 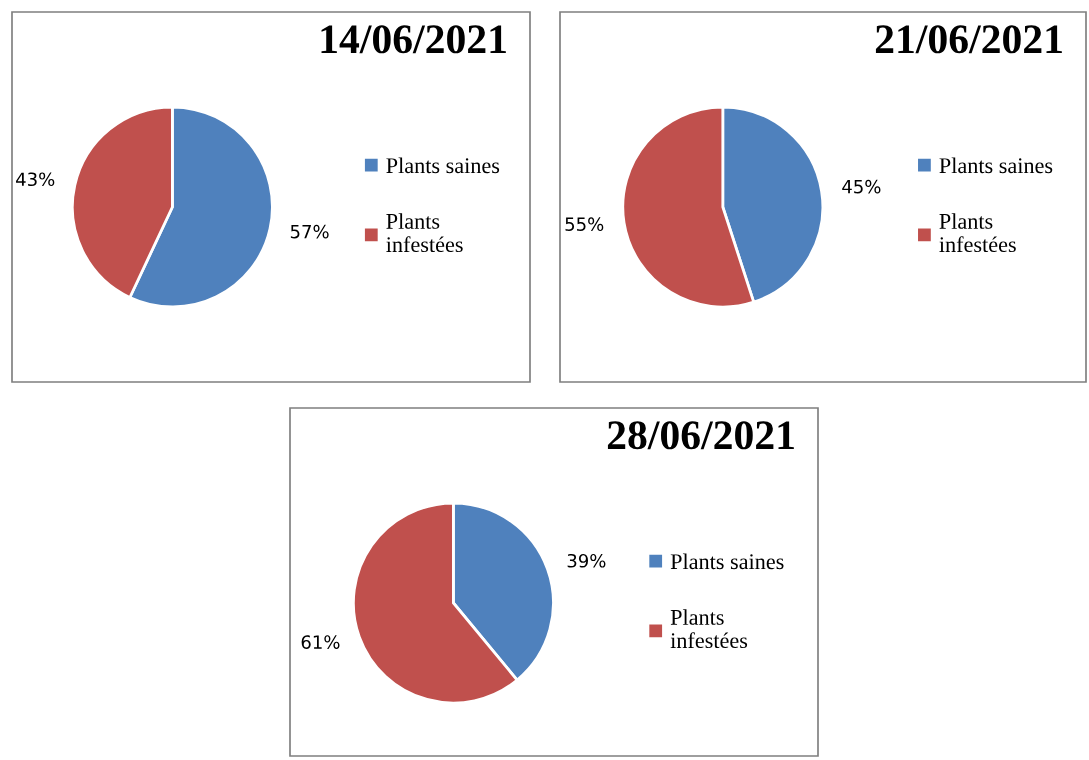 I want to click on chart-title: 14/06/2021, so click(x=413, y=39).